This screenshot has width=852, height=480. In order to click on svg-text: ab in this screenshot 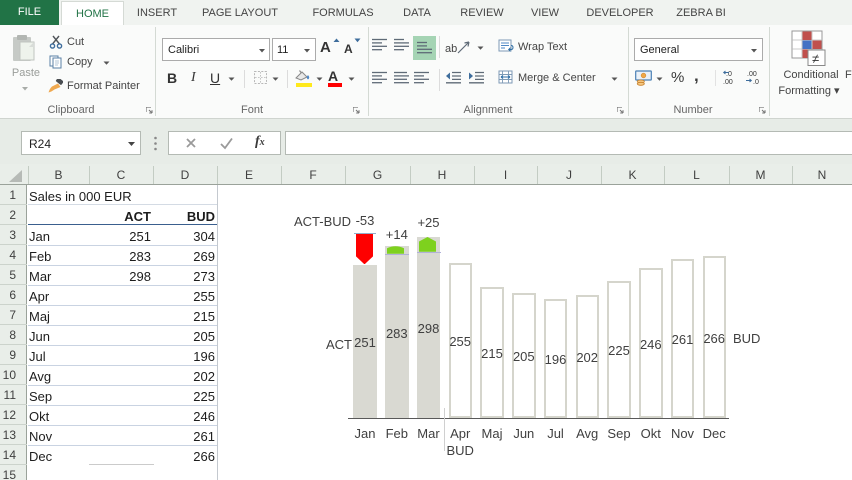, I will do `click(451, 49)`.